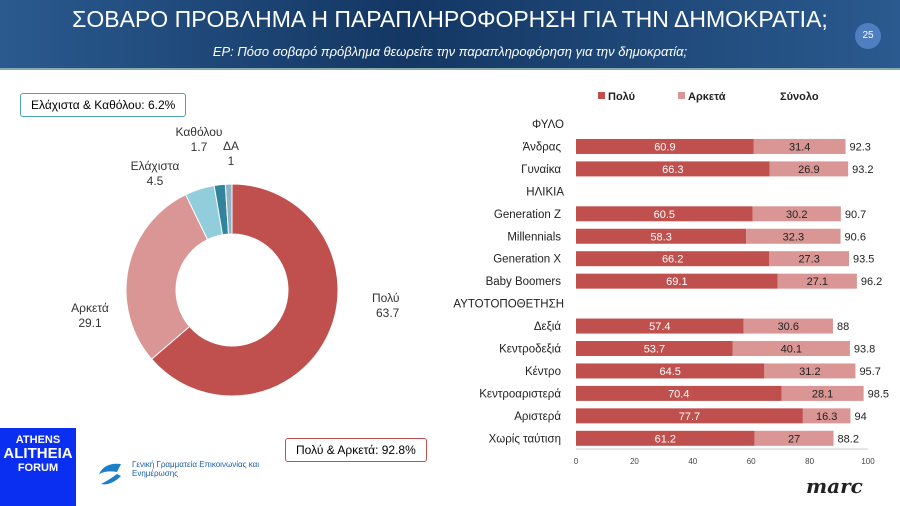  Describe the element at coordinates (110, 474) in the screenshot. I see `gg-logo-icon` at that location.